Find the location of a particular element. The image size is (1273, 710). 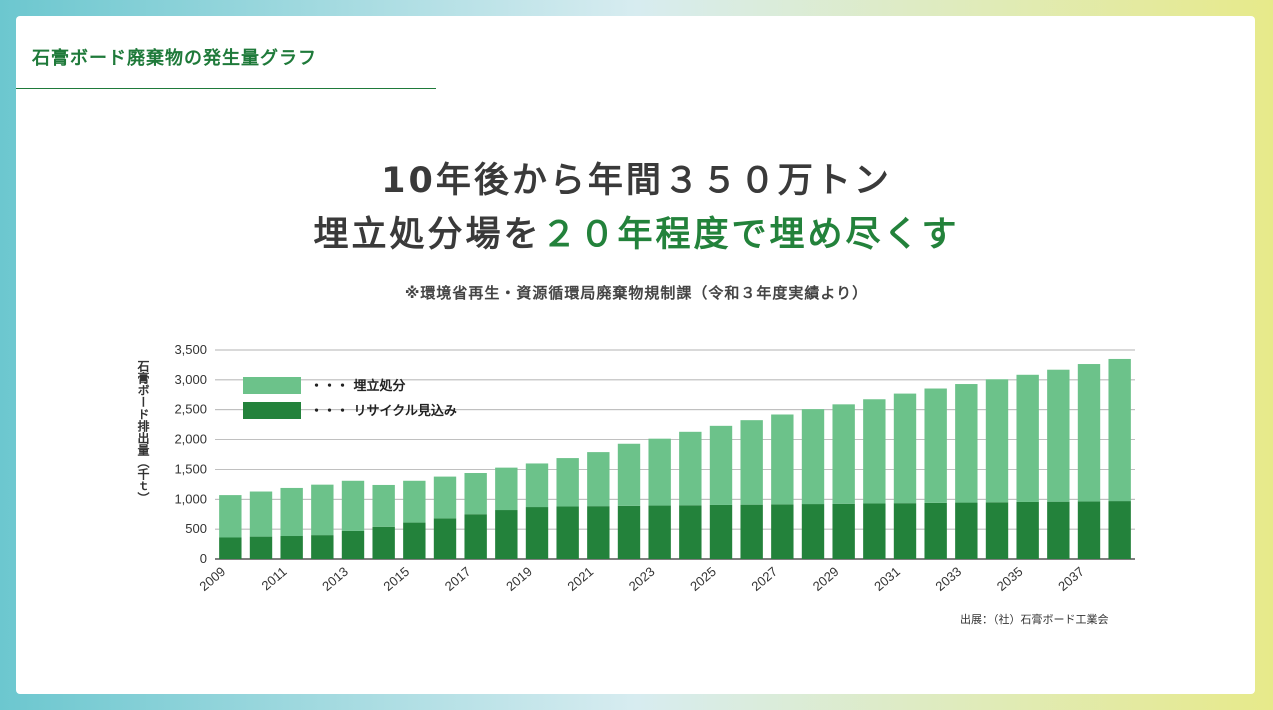

x-tick-label: 2025 is located at coordinates (703, 579).